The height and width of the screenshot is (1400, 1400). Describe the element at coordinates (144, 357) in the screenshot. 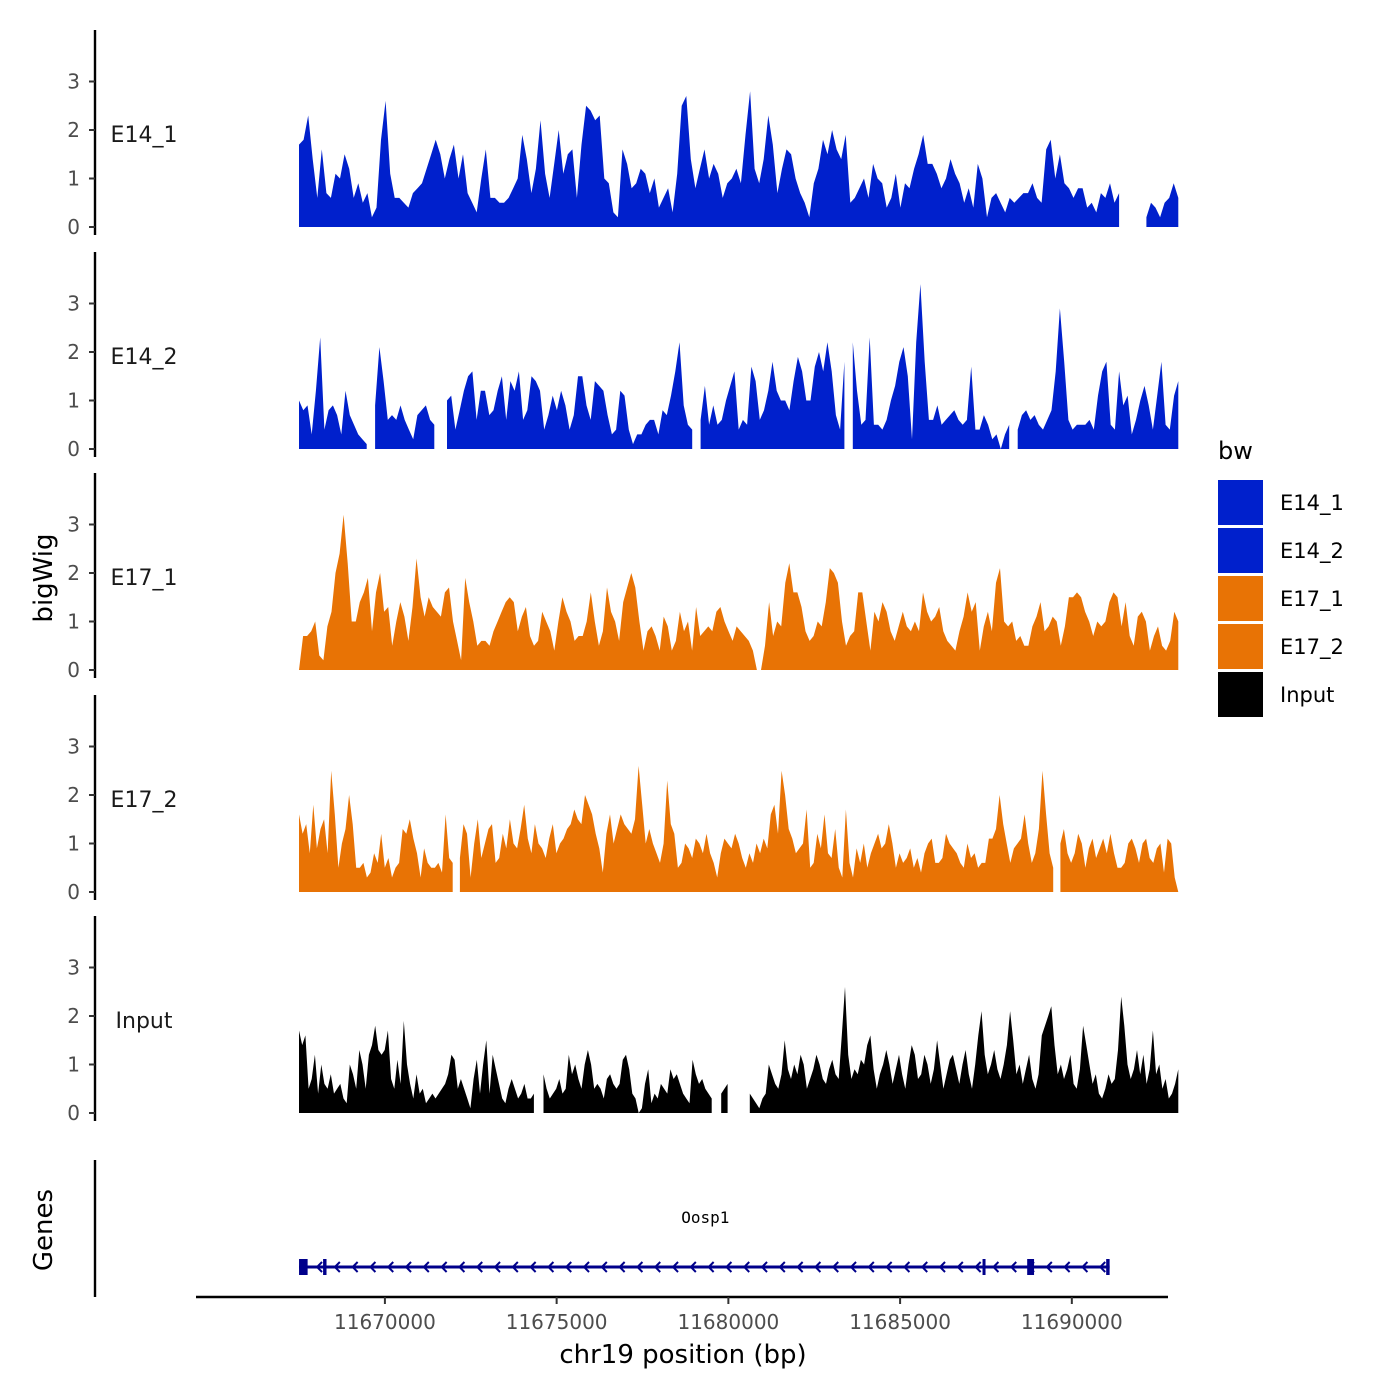

I see `track-label: E14_2` at that location.